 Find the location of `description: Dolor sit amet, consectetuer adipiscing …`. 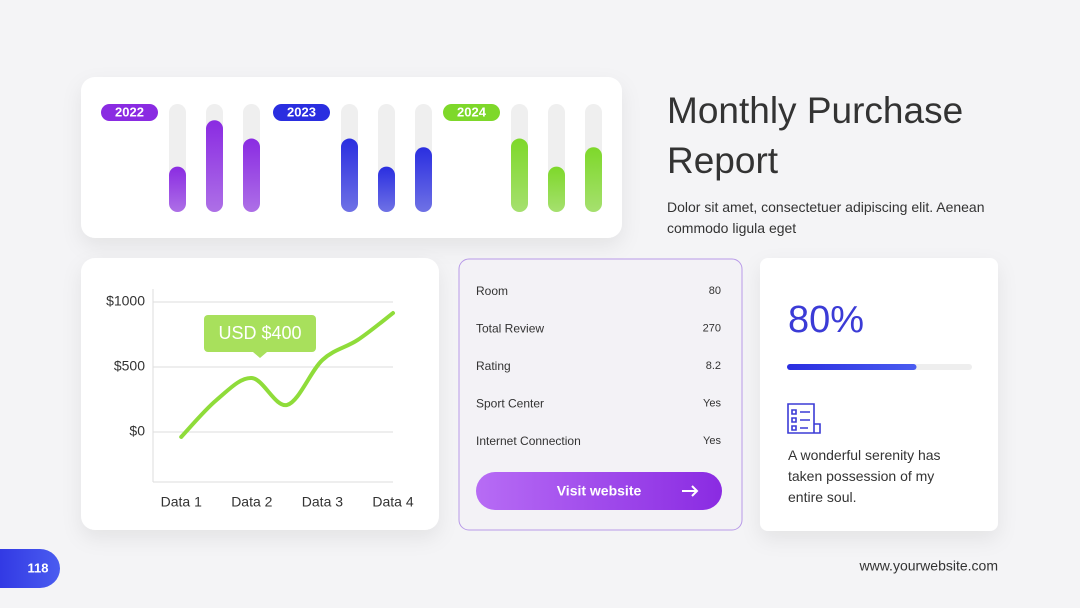

description: Dolor sit amet, consectetuer adipiscing … is located at coordinates (826, 217).